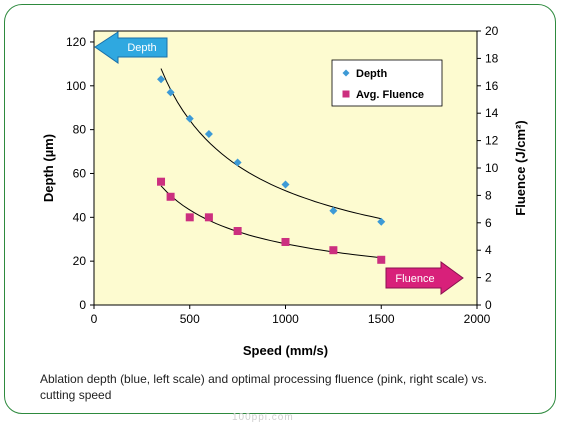  What do you see at coordinates (492, 58) in the screenshot?
I see `y-right-tick-label: 18` at bounding box center [492, 58].